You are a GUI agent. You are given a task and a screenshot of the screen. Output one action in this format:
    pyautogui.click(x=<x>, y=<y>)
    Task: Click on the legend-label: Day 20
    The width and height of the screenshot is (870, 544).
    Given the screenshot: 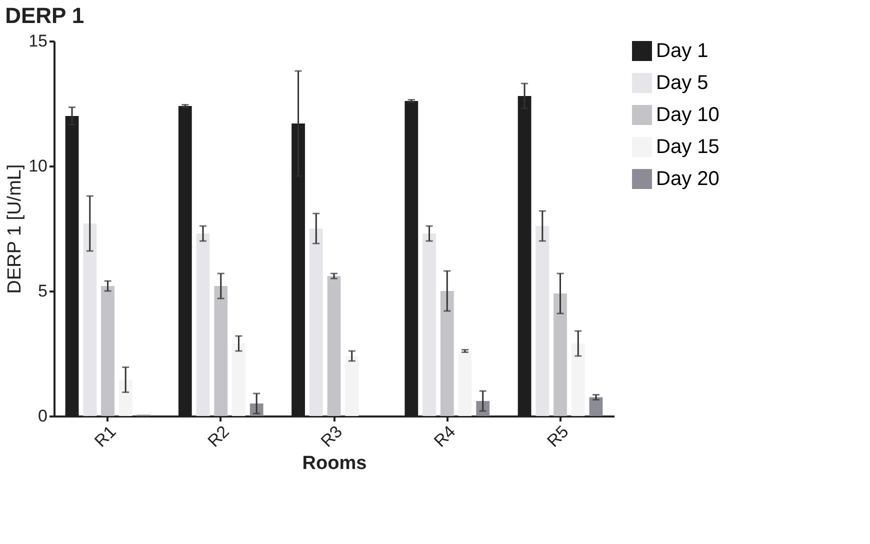 What is the action you would take?
    pyautogui.click(x=688, y=179)
    